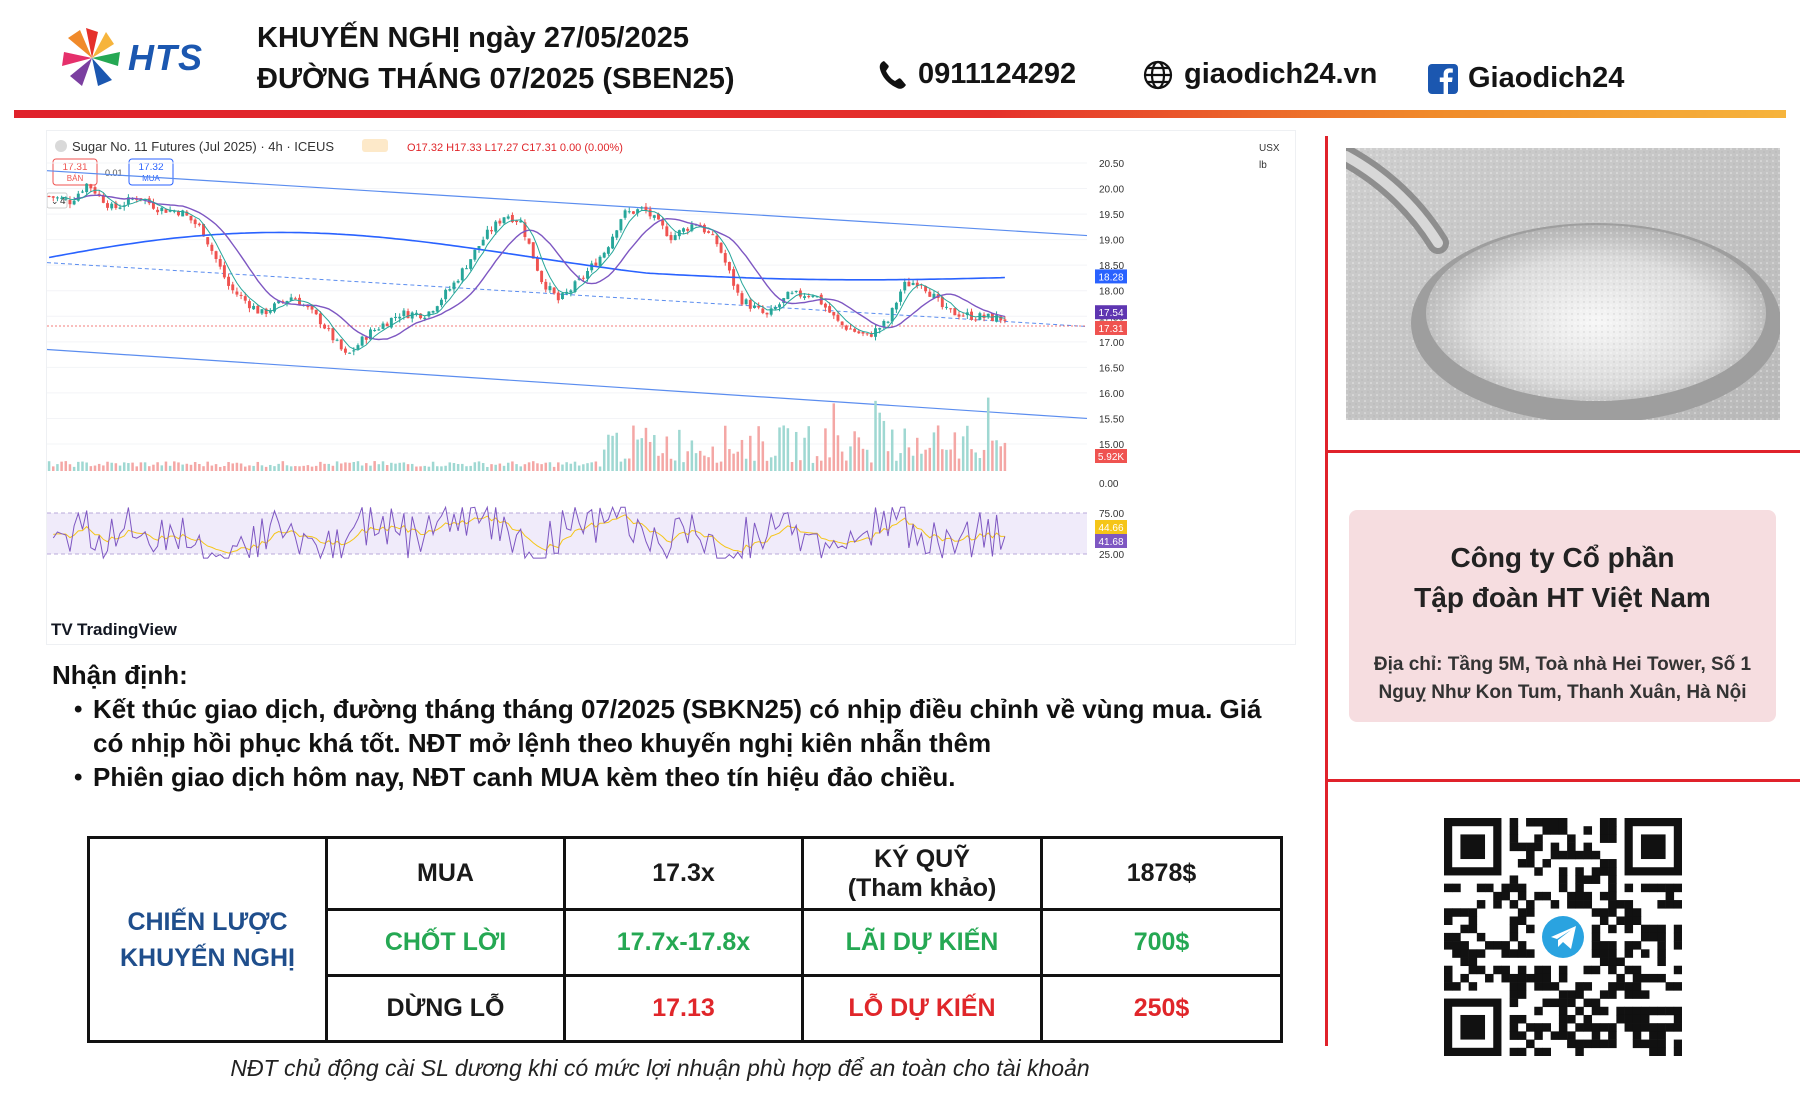  Describe the element at coordinates (539, 267) in the screenshot. I see `ma-mid-line` at that location.